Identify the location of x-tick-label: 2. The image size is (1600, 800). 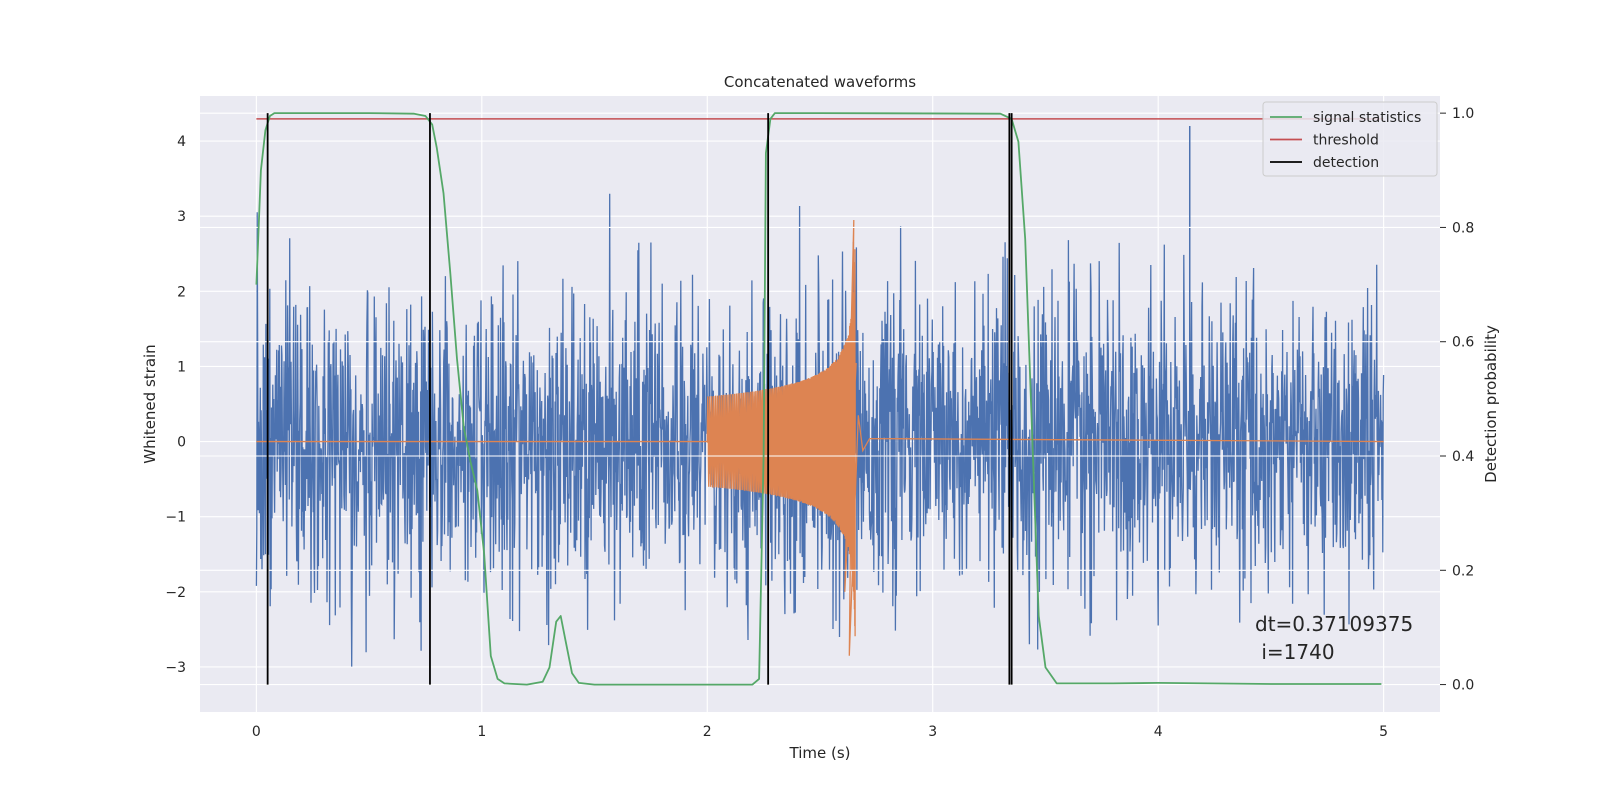
(707, 732).